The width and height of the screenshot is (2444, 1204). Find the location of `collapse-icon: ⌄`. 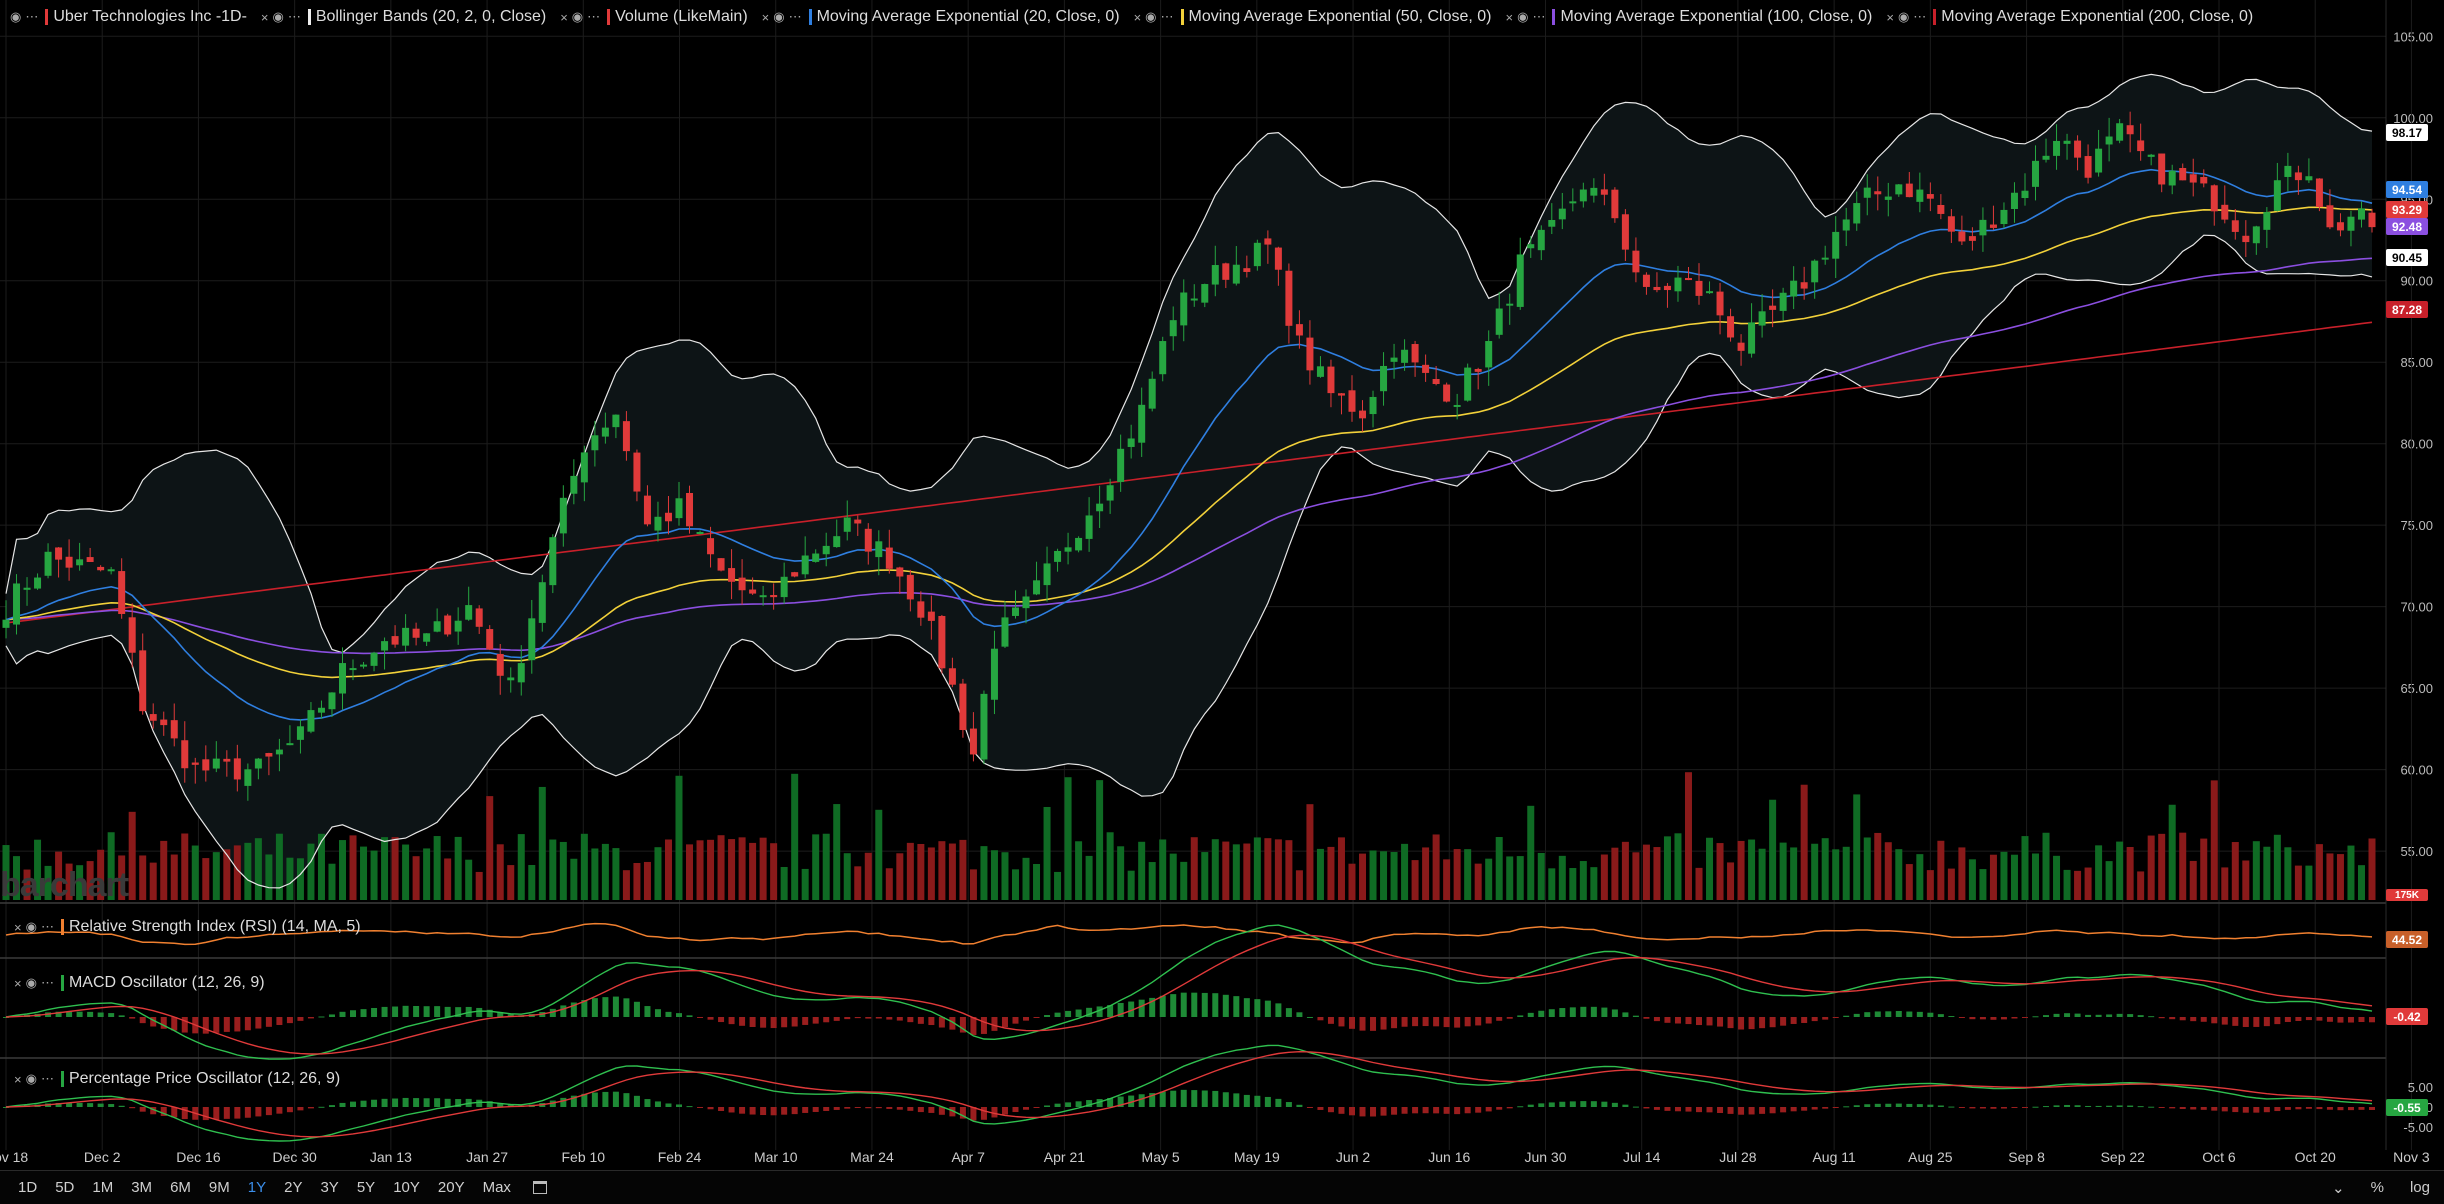

collapse-icon: ⌄ is located at coordinates (2338, 1188).